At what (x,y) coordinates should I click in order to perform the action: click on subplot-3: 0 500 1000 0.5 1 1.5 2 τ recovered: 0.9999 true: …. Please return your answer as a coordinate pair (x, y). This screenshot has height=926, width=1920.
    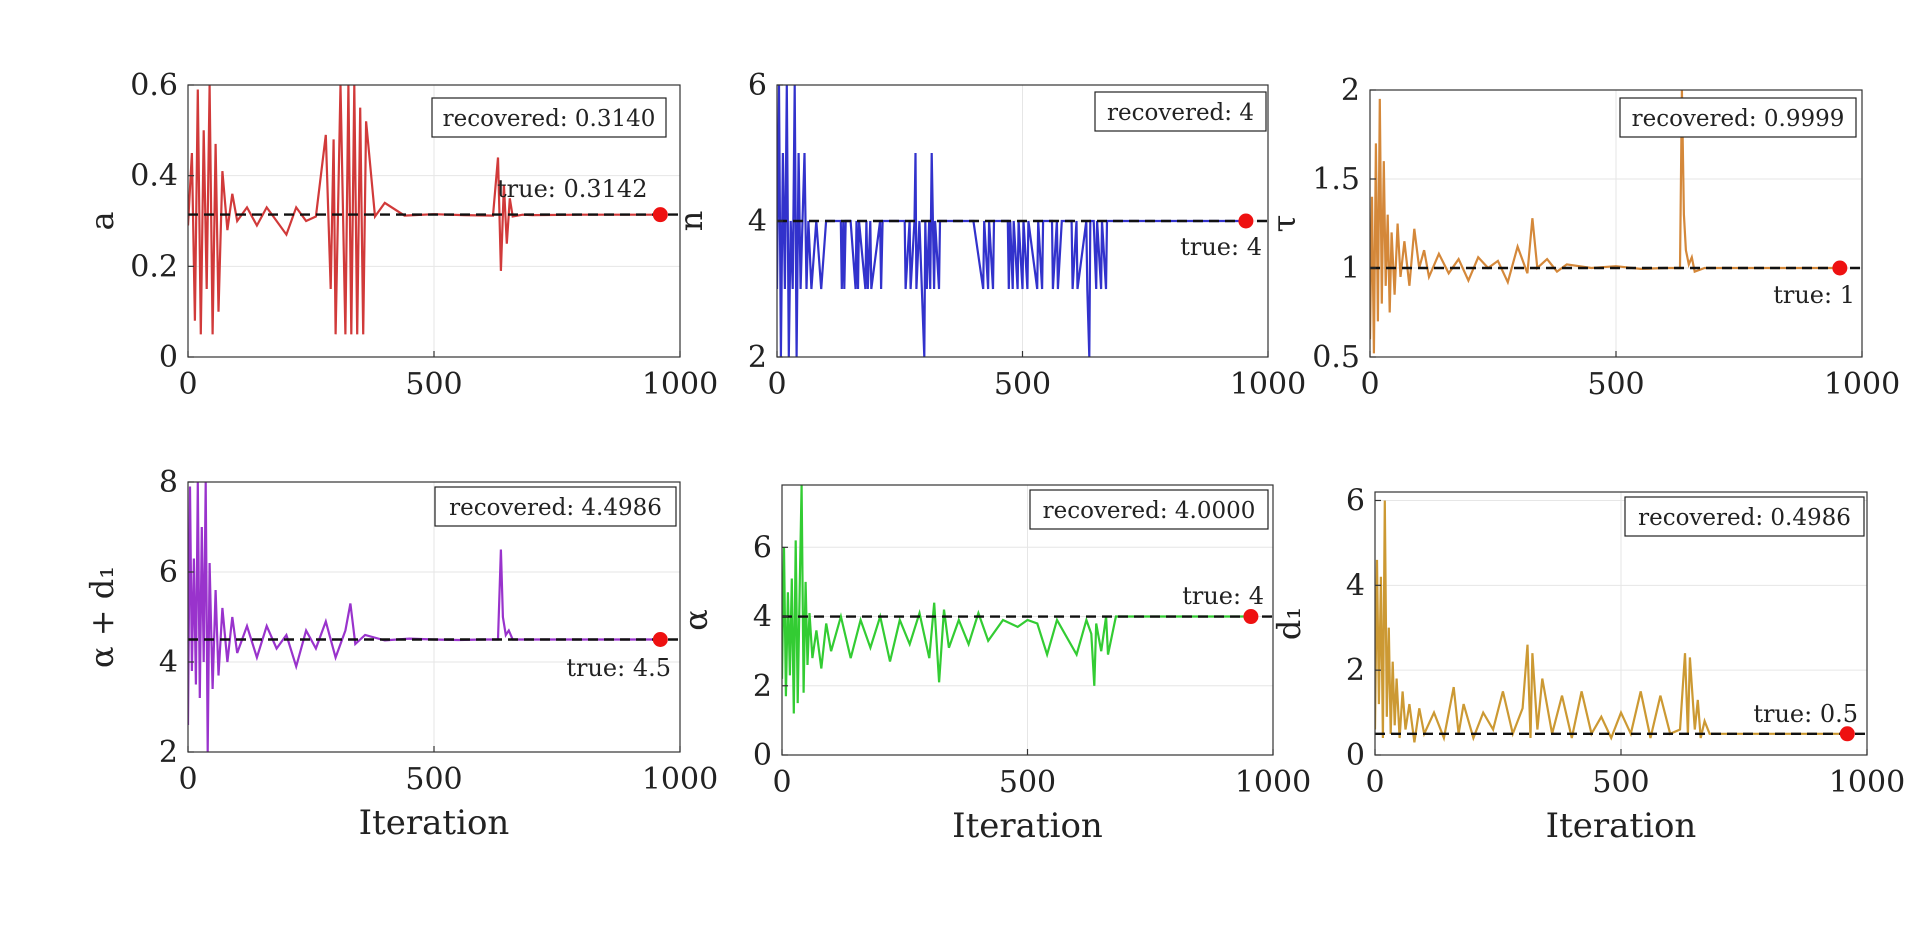
    Looking at the image, I should click on (1582, 237).